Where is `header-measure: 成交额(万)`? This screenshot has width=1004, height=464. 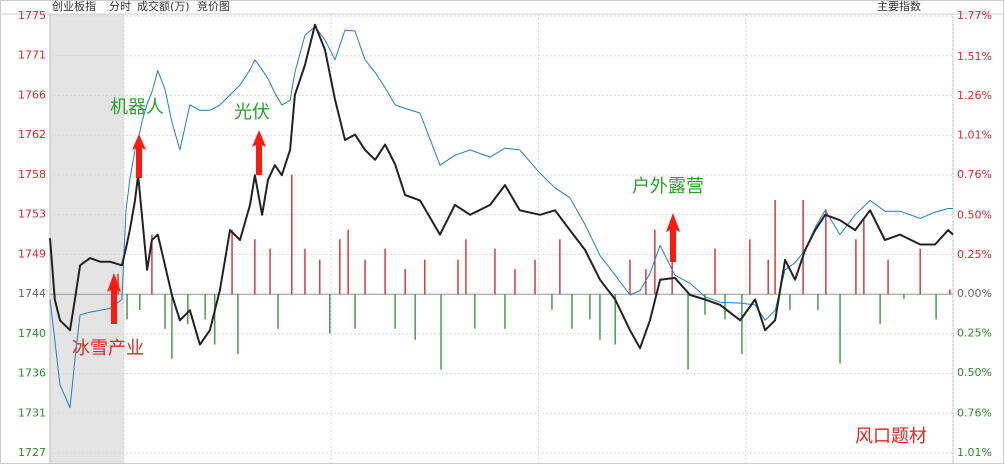 header-measure: 成交额(万) is located at coordinates (163, 6).